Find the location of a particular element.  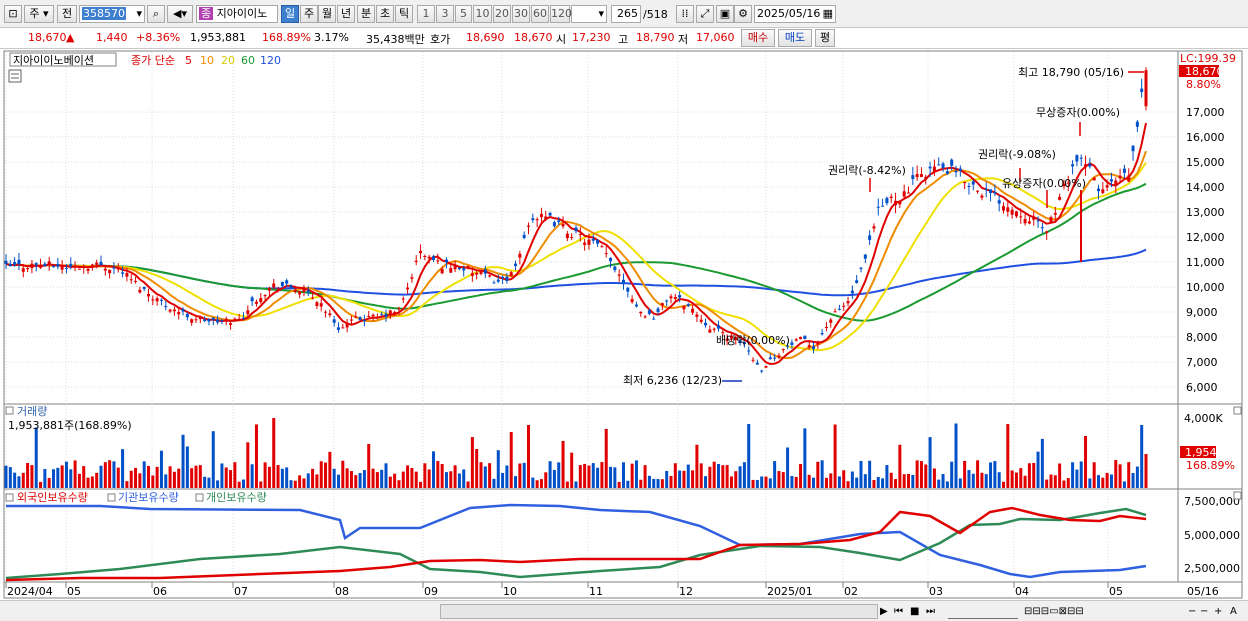

stop-icon: ■ is located at coordinates (915, 611).